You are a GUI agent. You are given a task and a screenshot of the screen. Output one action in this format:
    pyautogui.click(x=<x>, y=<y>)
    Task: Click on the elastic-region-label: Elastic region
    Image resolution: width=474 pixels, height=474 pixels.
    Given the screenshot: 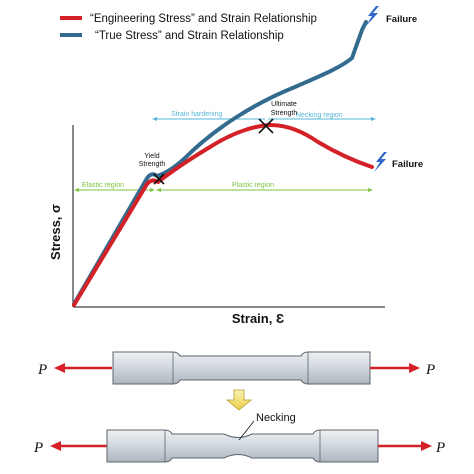 What is the action you would take?
    pyautogui.click(x=103, y=185)
    